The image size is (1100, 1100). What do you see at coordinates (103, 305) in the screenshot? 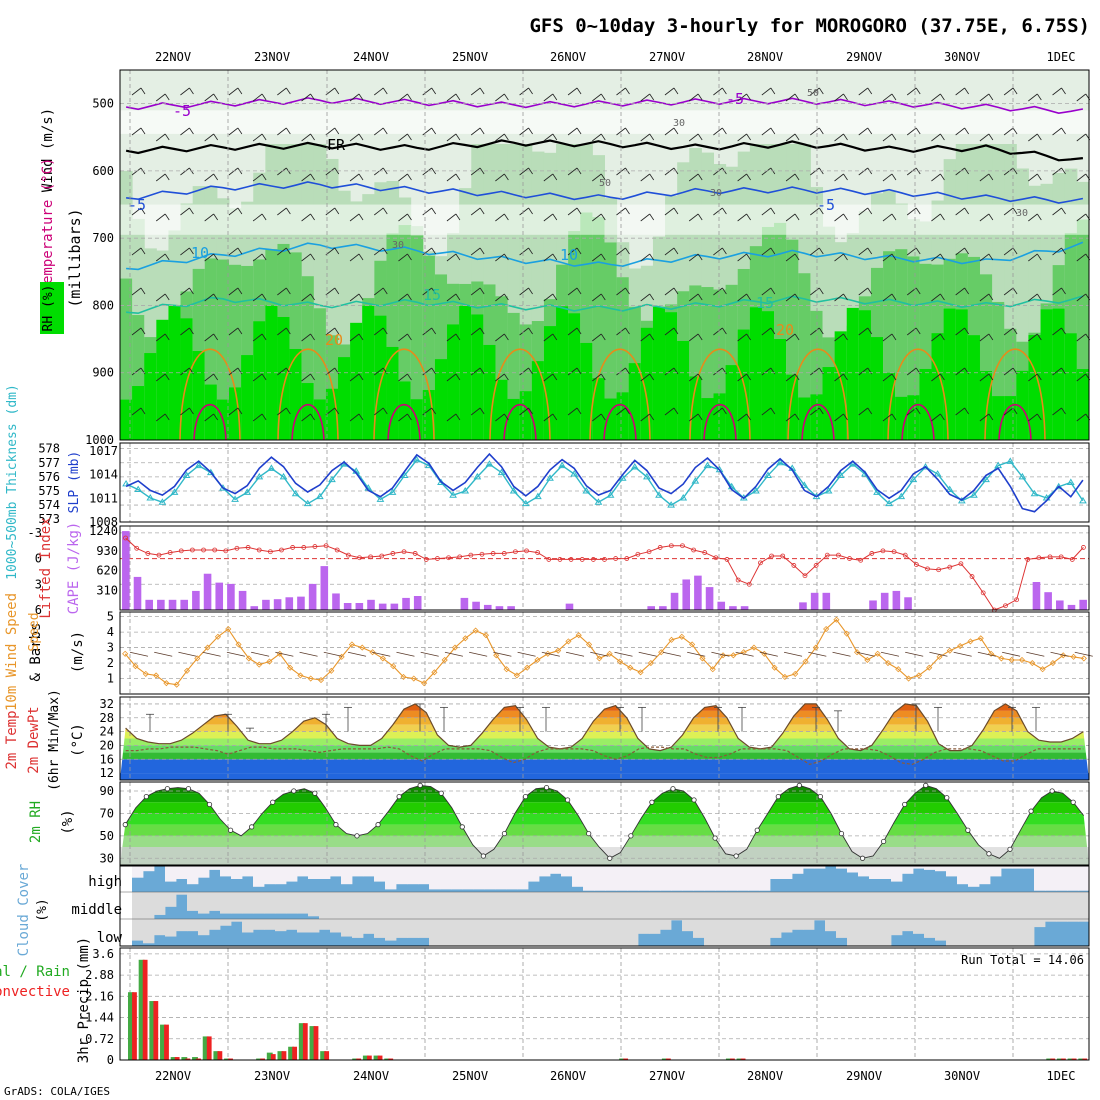
I see `y-tick-label: 800` at bounding box center [103, 305].